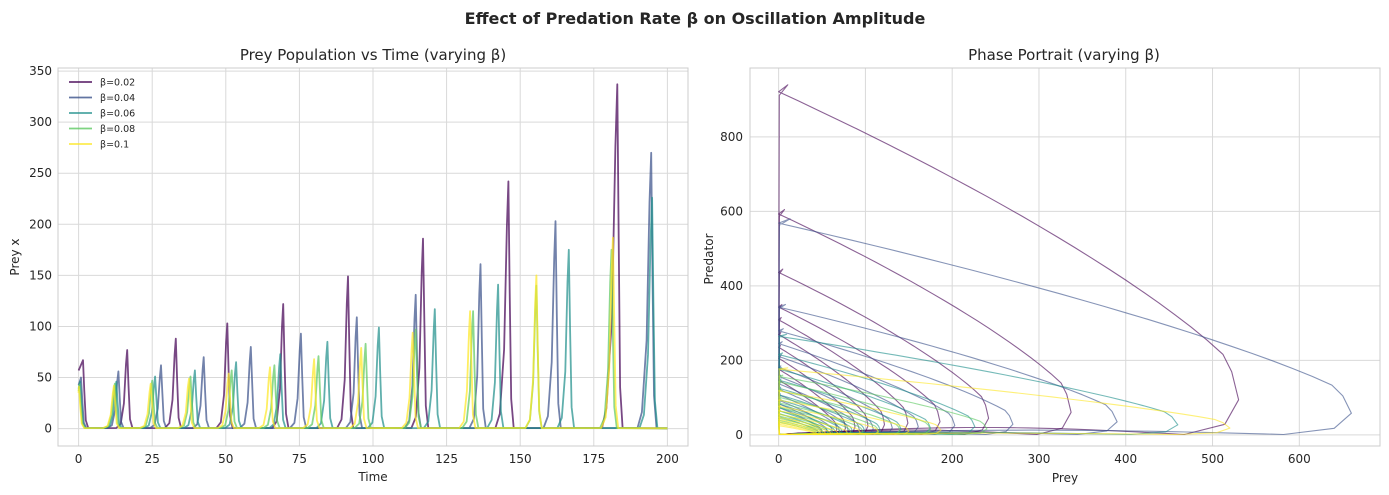  What do you see at coordinates (299, 459) in the screenshot?
I see `prey-time-xtick-label: 75` at bounding box center [299, 459].